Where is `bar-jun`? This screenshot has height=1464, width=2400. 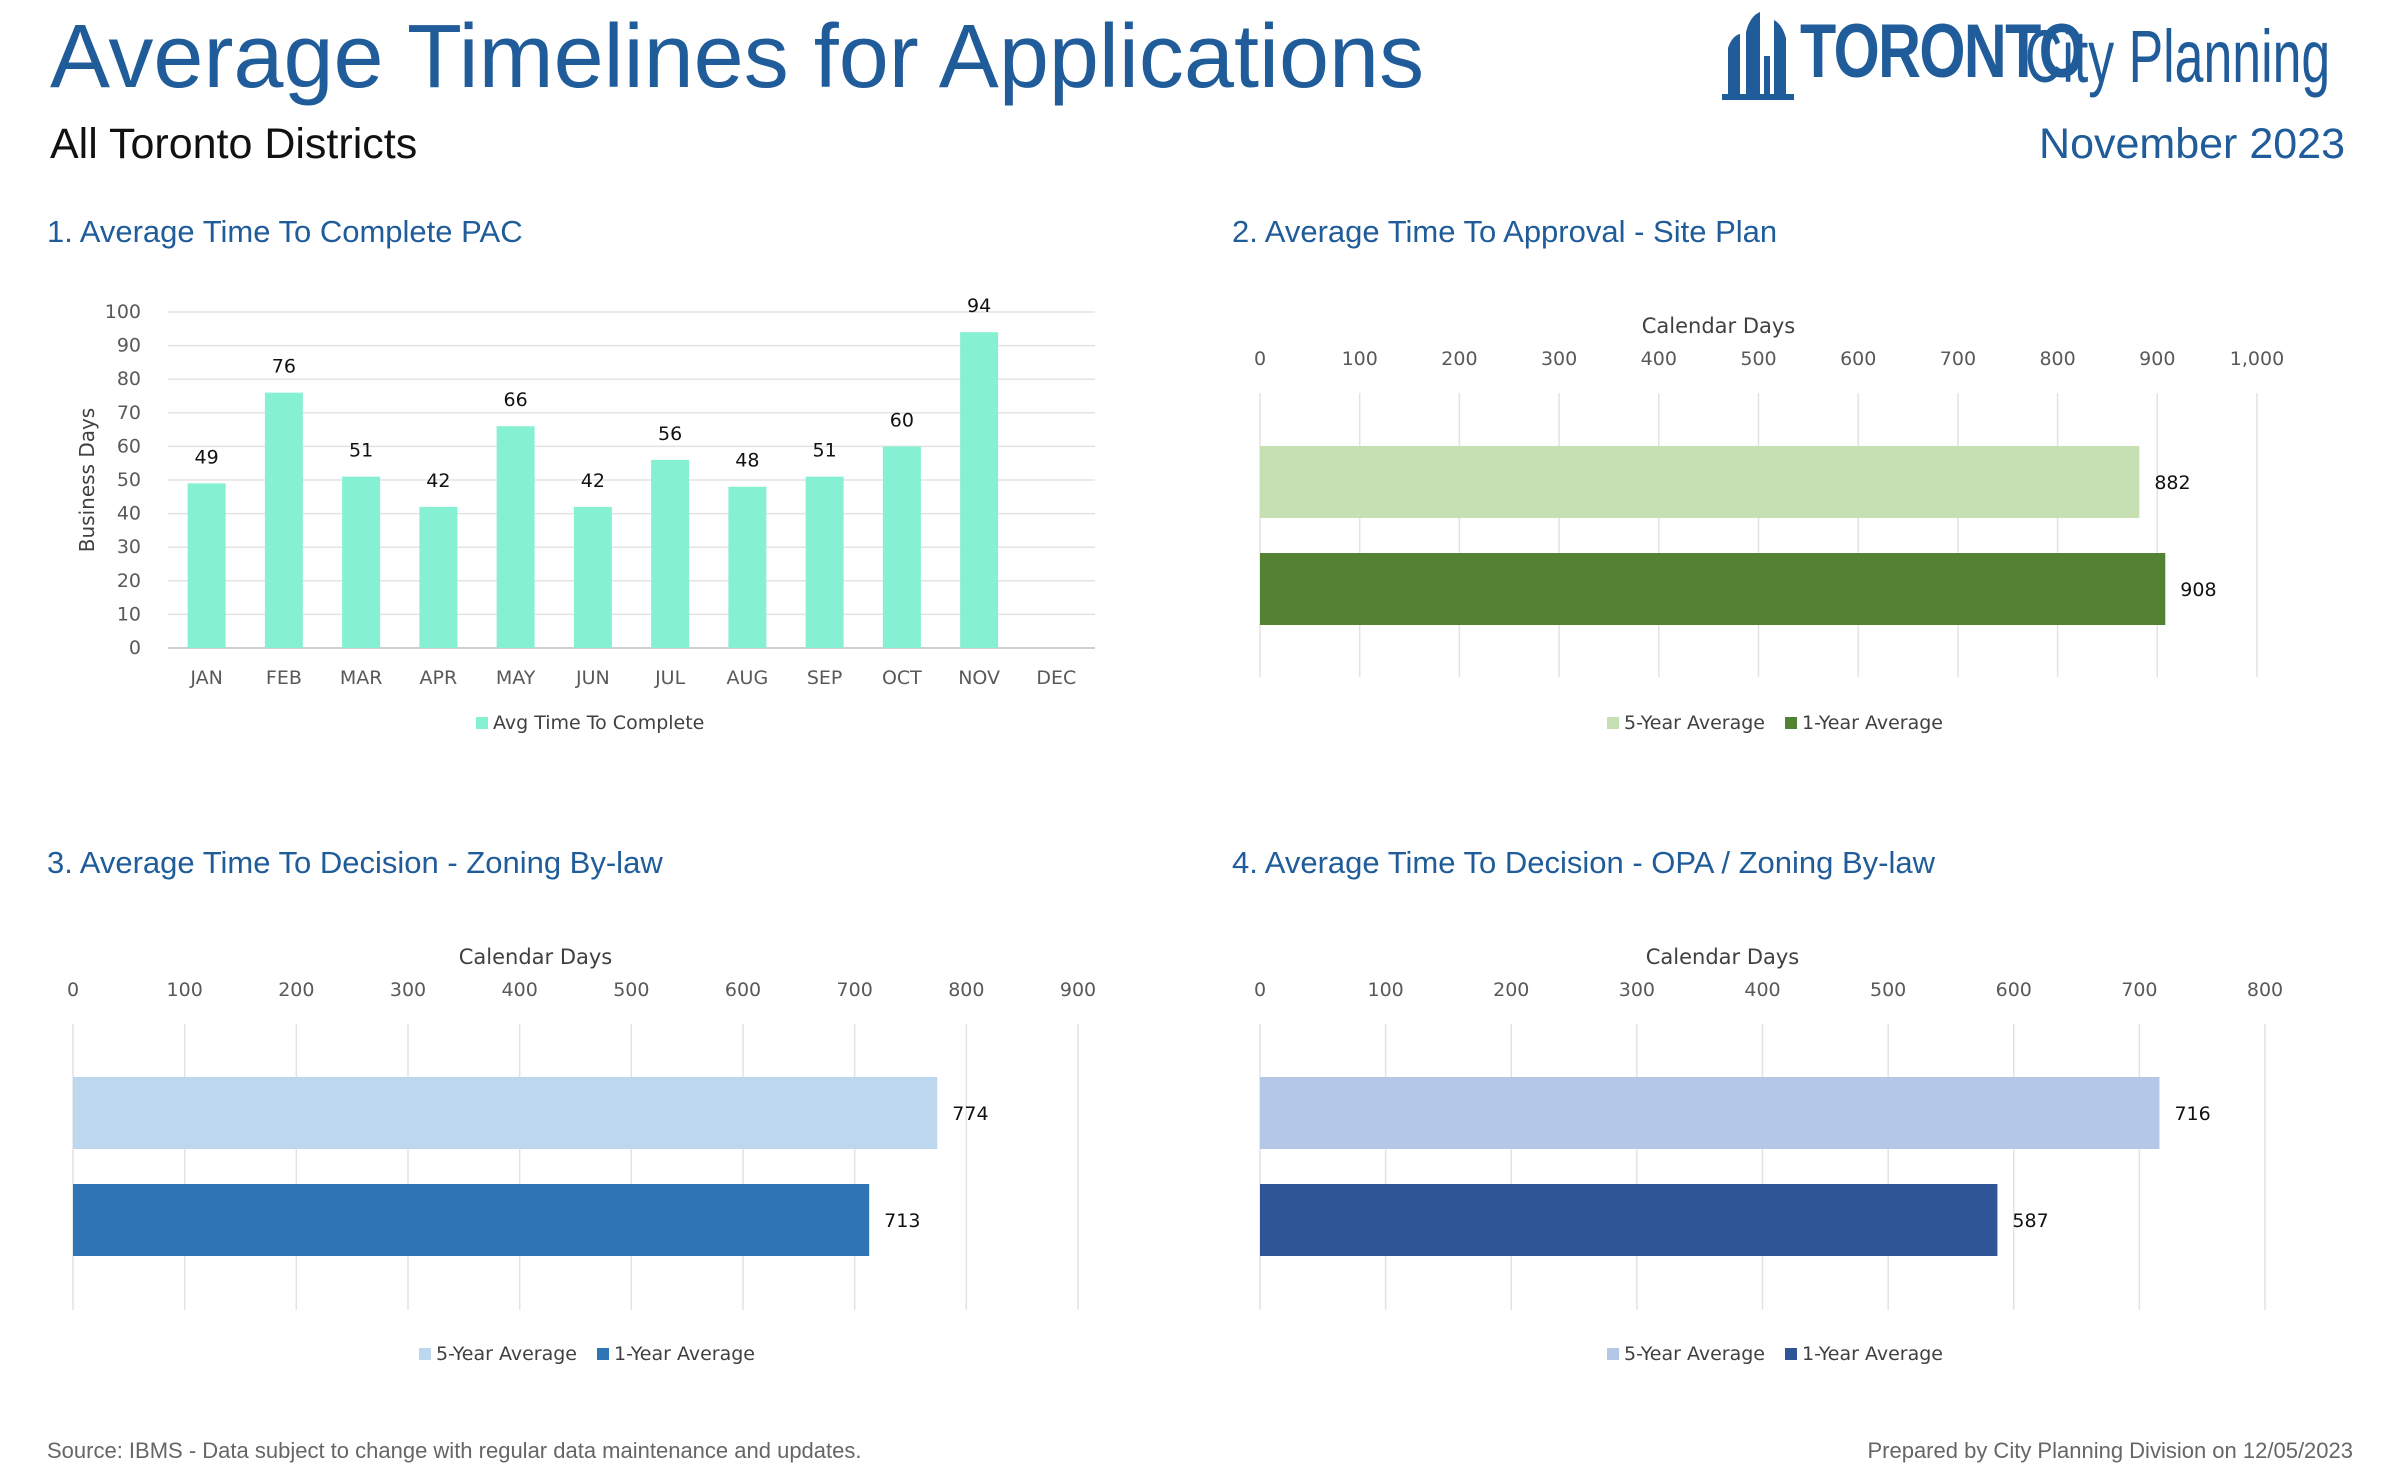
bar-jun is located at coordinates (592, 577).